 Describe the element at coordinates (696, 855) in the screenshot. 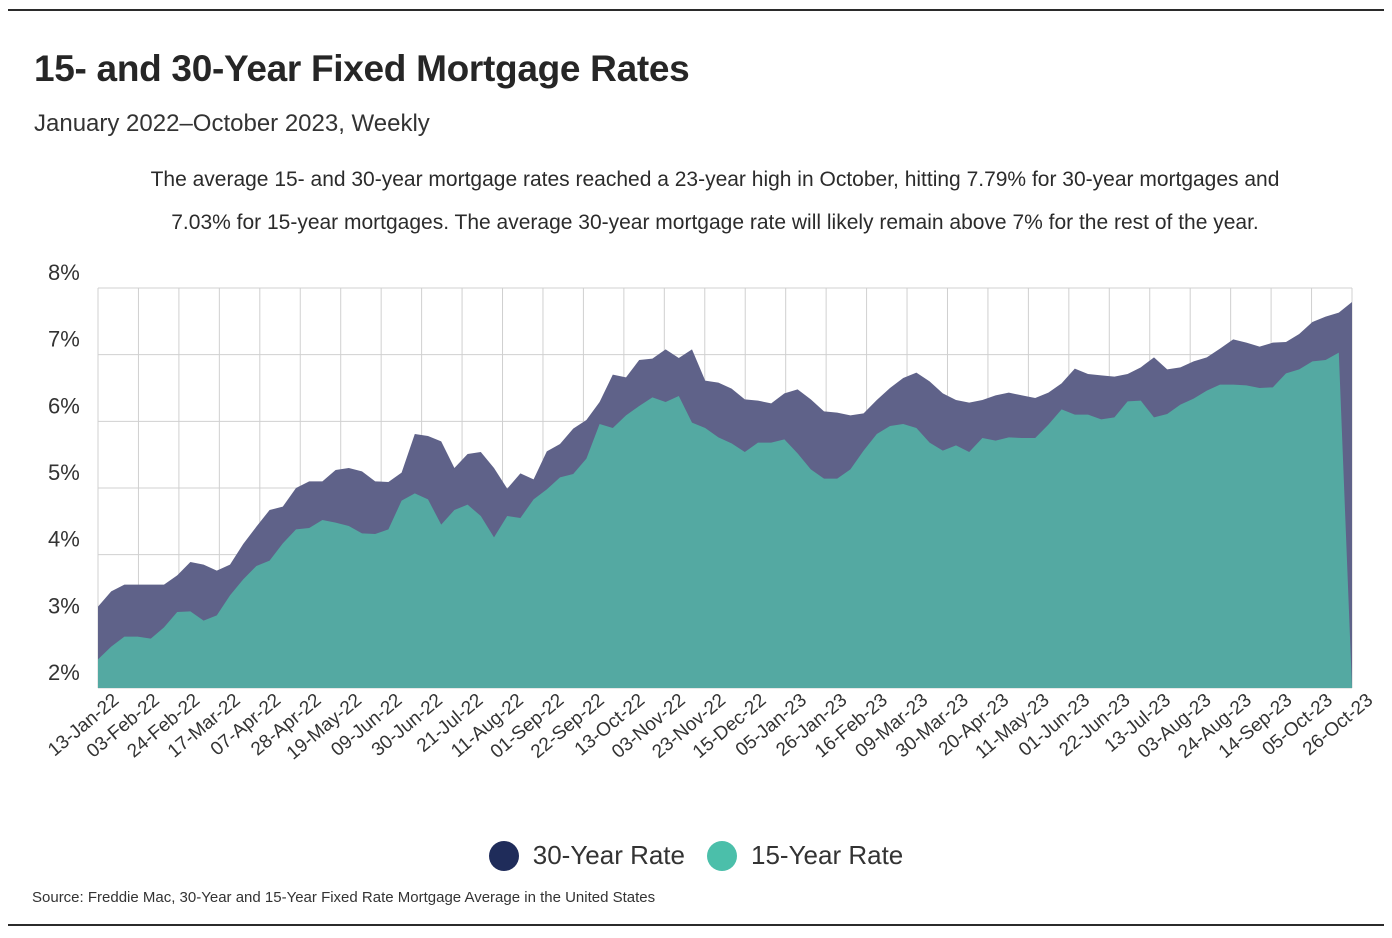

I see `legend: 30-Year Rate 15-Year Rate` at that location.